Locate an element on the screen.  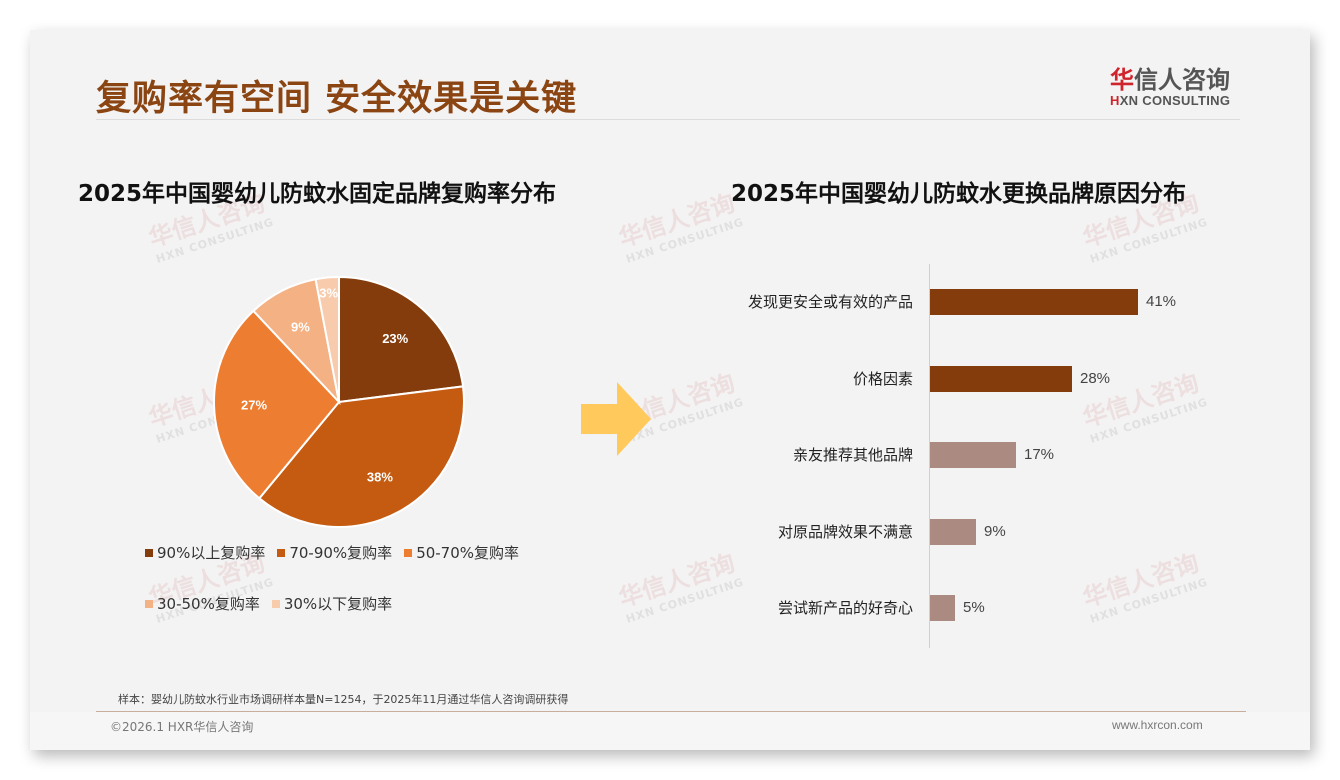
legend-label: 50-70%复购率 is located at coordinates (468, 553).